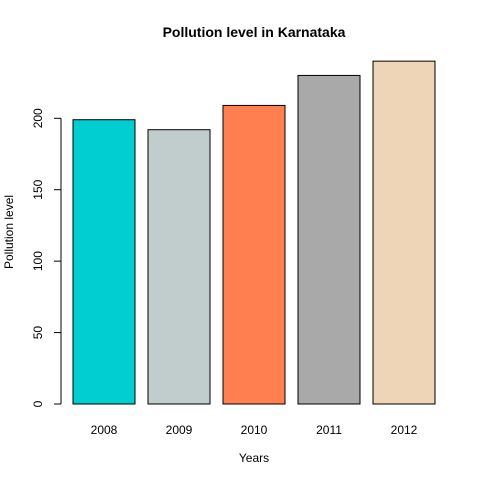  Describe the element at coordinates (38, 189) in the screenshot. I see `y-tick-label: 150` at that location.